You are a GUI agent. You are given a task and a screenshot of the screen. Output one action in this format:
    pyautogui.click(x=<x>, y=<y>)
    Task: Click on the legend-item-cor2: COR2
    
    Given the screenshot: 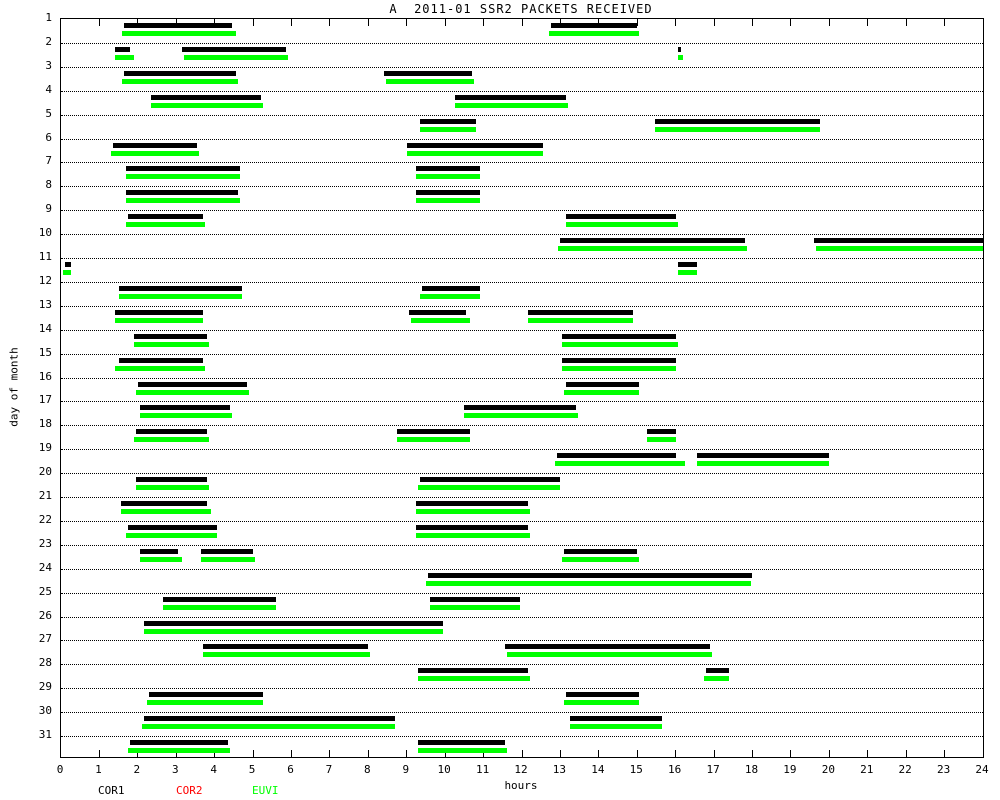 What is the action you would take?
    pyautogui.click(x=189, y=790)
    